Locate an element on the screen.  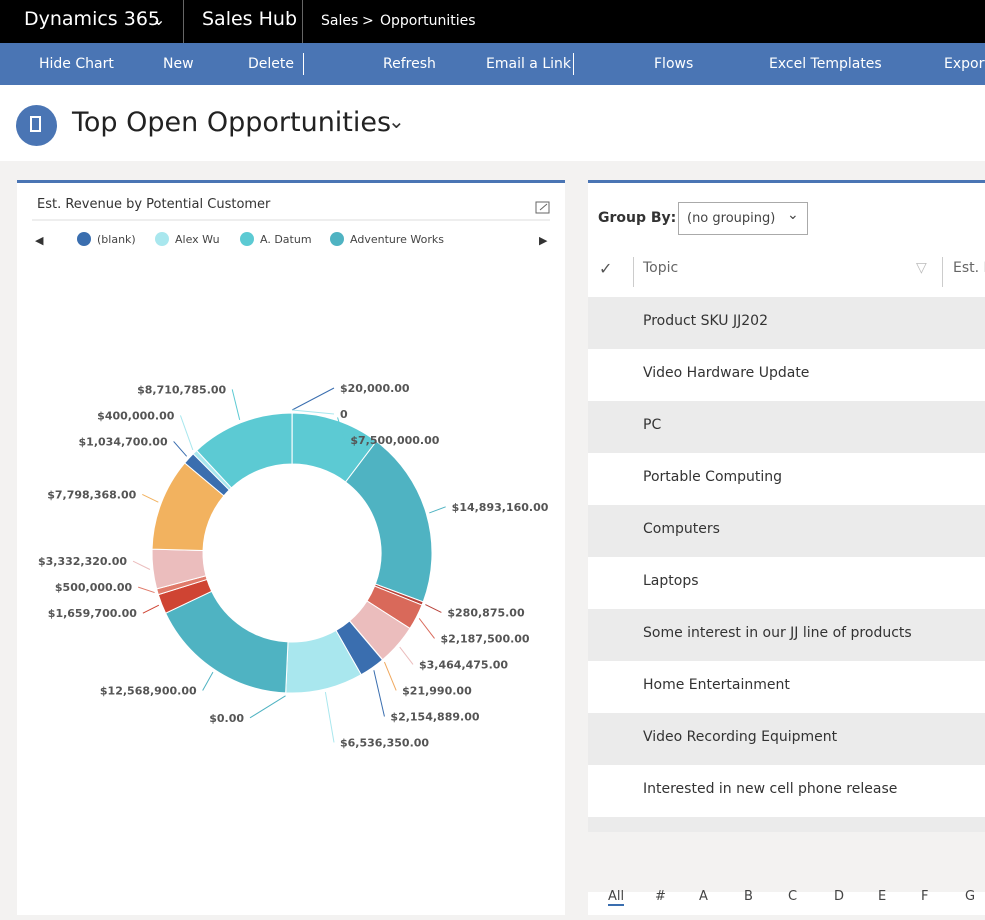
breadcrumb: Sales is located at coordinates (339, 21).